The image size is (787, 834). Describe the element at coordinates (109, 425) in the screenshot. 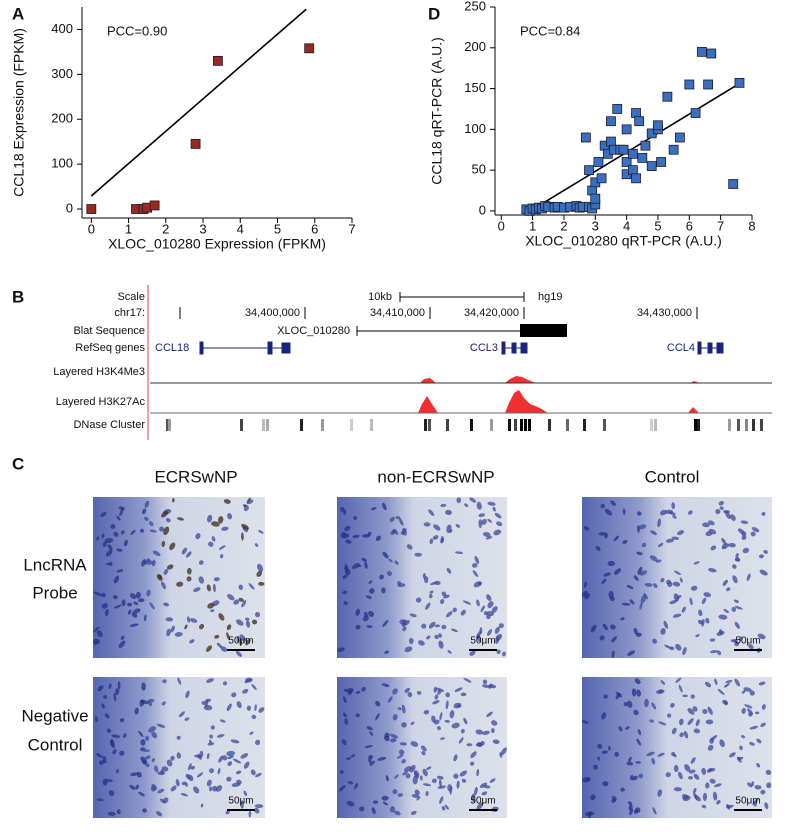

I see `track-label: DNase Cluster` at that location.